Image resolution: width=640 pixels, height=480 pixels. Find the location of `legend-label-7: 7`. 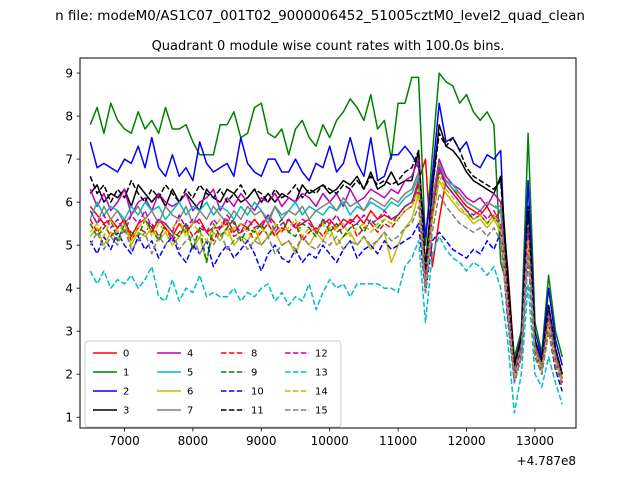

legend-label-7: 7 is located at coordinates (190, 411).